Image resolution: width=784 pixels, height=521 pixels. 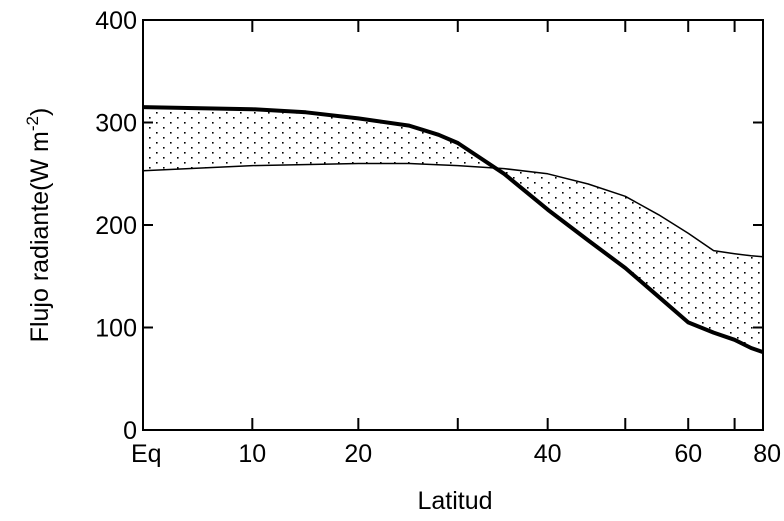 I want to click on series-line-2-thin, so click(x=453, y=210).